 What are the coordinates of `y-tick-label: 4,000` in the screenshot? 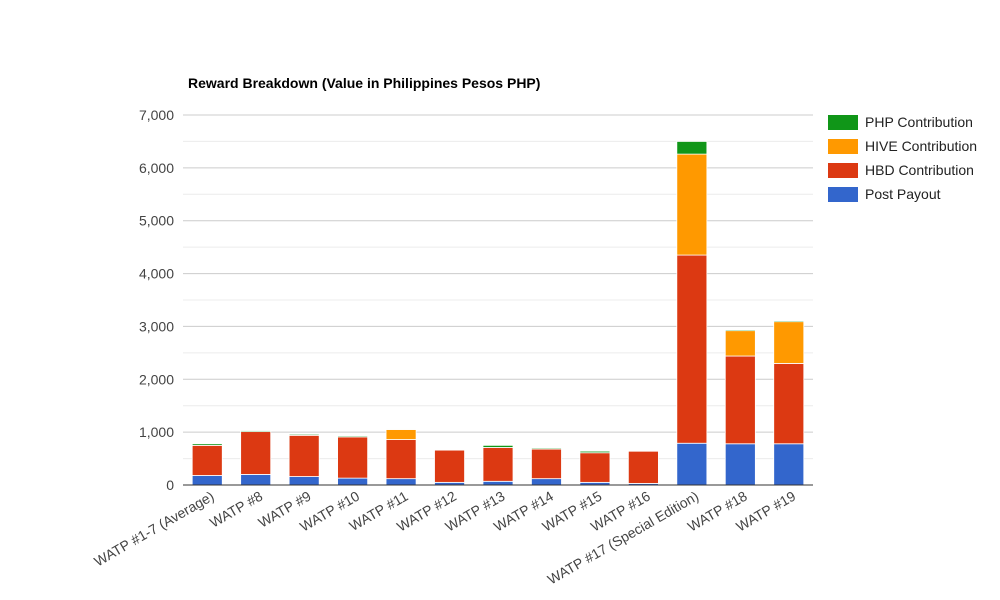 It's located at (156, 274).